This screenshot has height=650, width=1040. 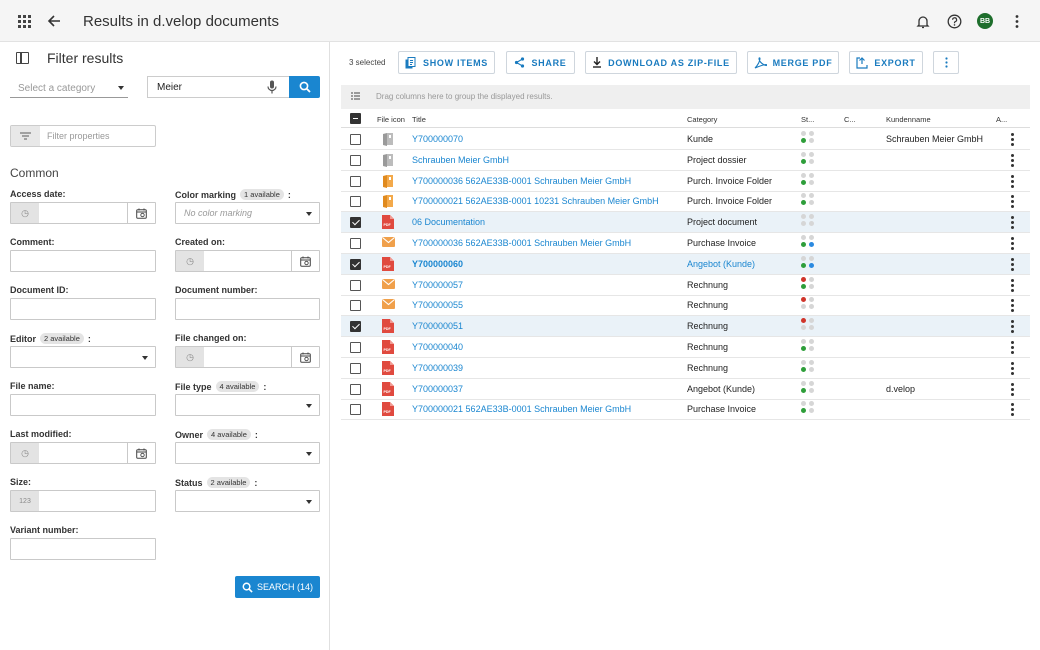 What do you see at coordinates (685, 368) in the screenshot?
I see `table-row: PDF Y700000039 Rechnung` at bounding box center [685, 368].